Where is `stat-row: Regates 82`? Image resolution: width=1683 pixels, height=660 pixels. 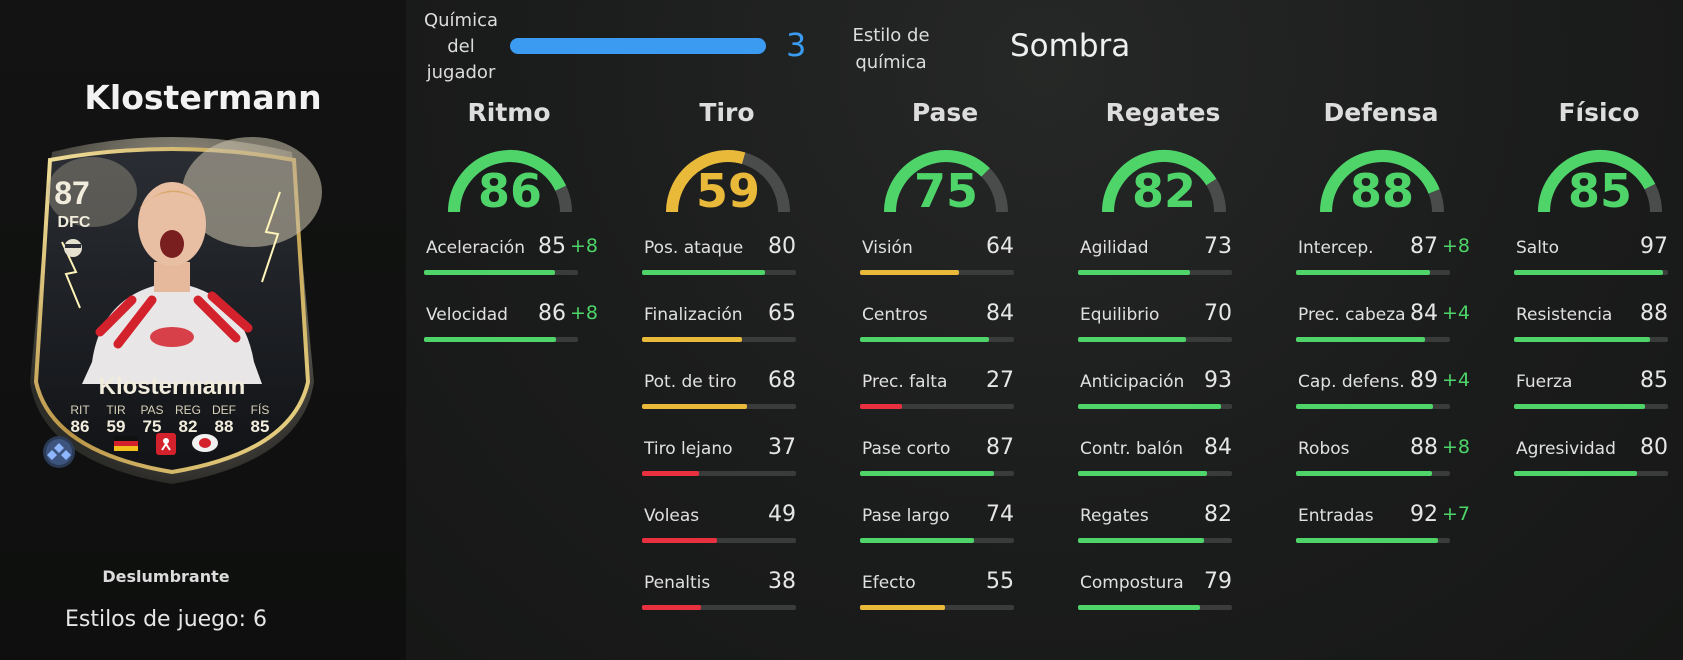
stat-row: Regates 82 is located at coordinates (1164, 529).